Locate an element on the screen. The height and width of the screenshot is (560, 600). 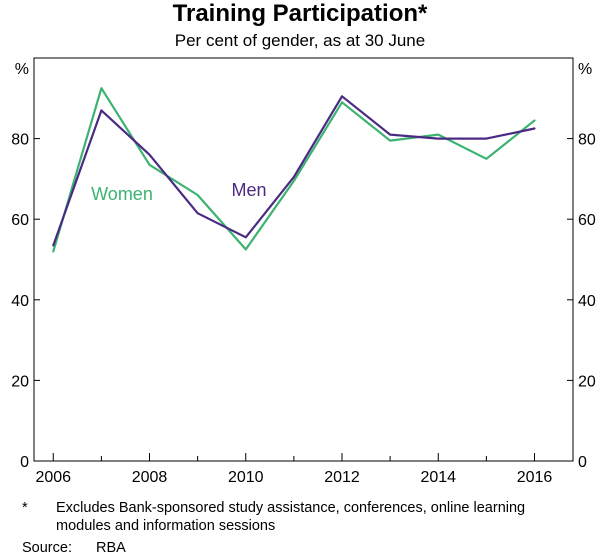
y-tick-label-left: 0 is located at coordinates (24, 462).